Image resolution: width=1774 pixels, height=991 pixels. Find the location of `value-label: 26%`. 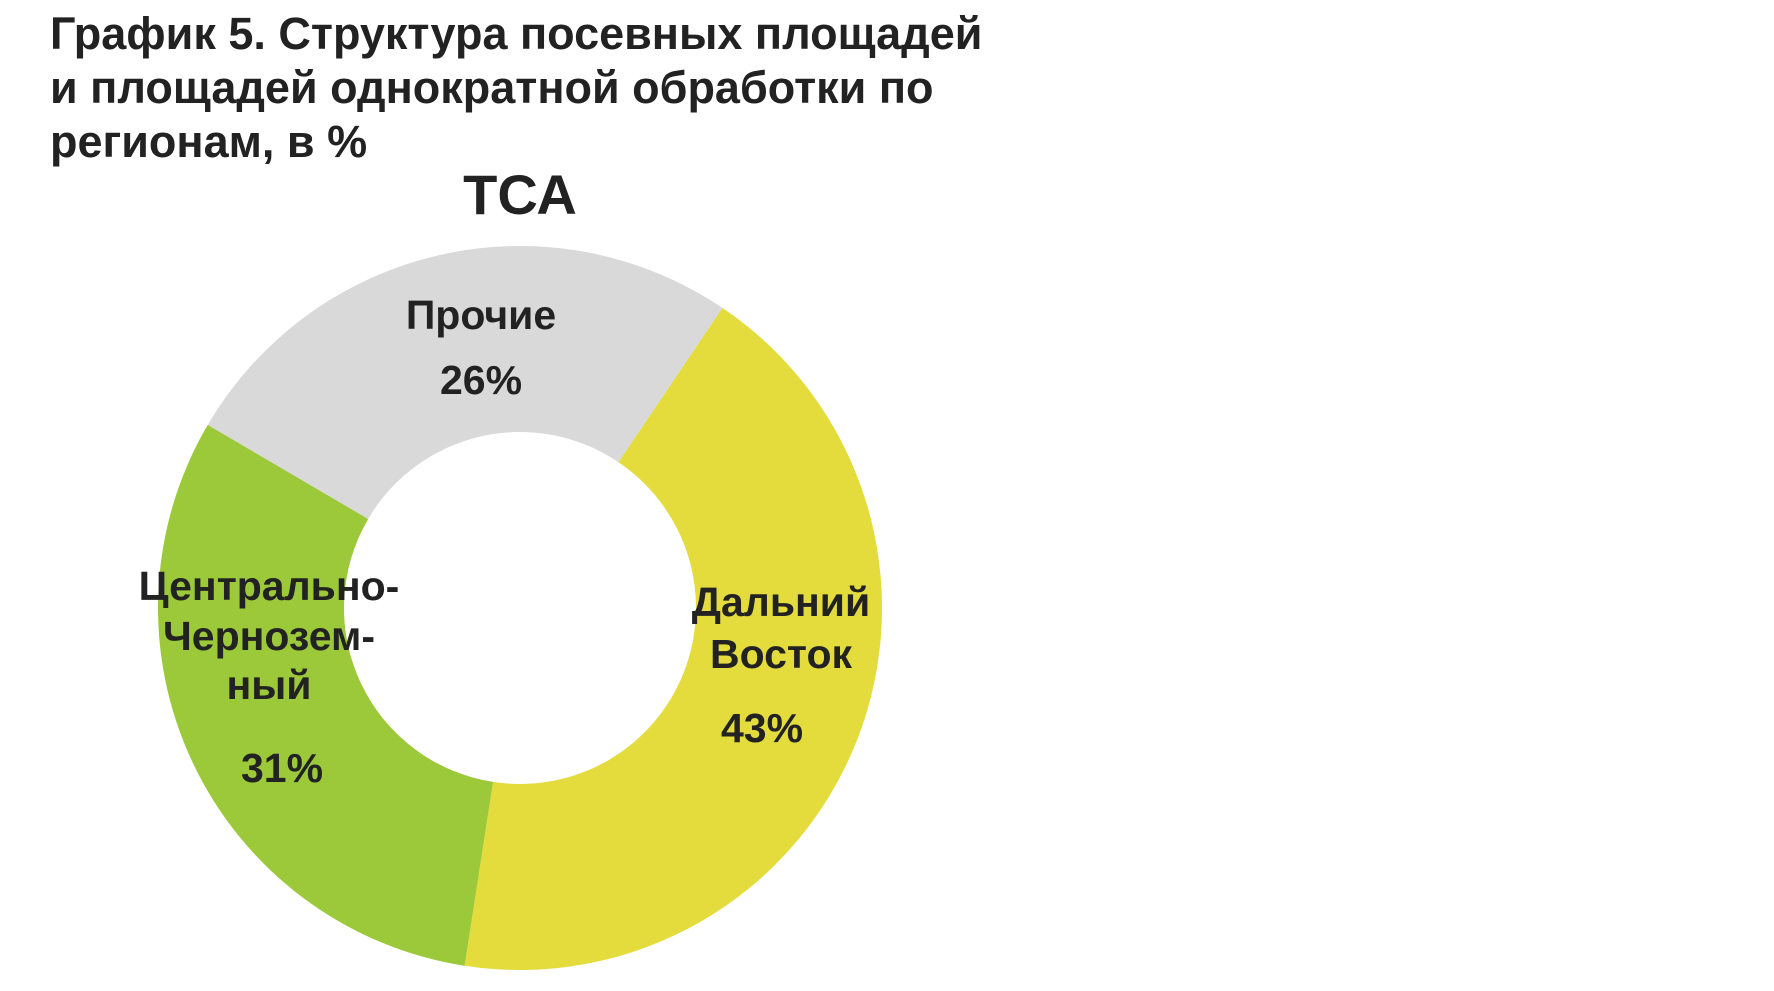

value-label: 26% is located at coordinates (481, 380).